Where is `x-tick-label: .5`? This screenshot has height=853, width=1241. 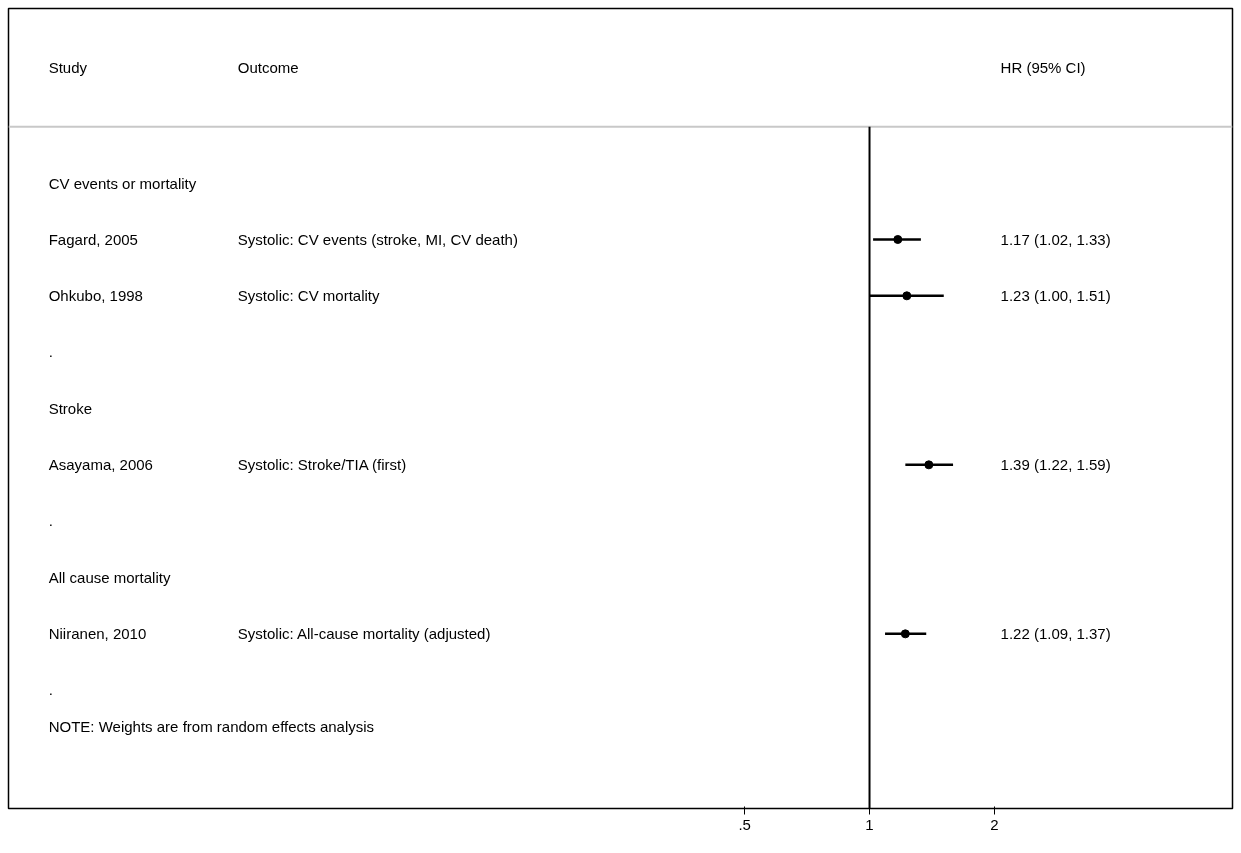 x-tick-label: .5 is located at coordinates (744, 824).